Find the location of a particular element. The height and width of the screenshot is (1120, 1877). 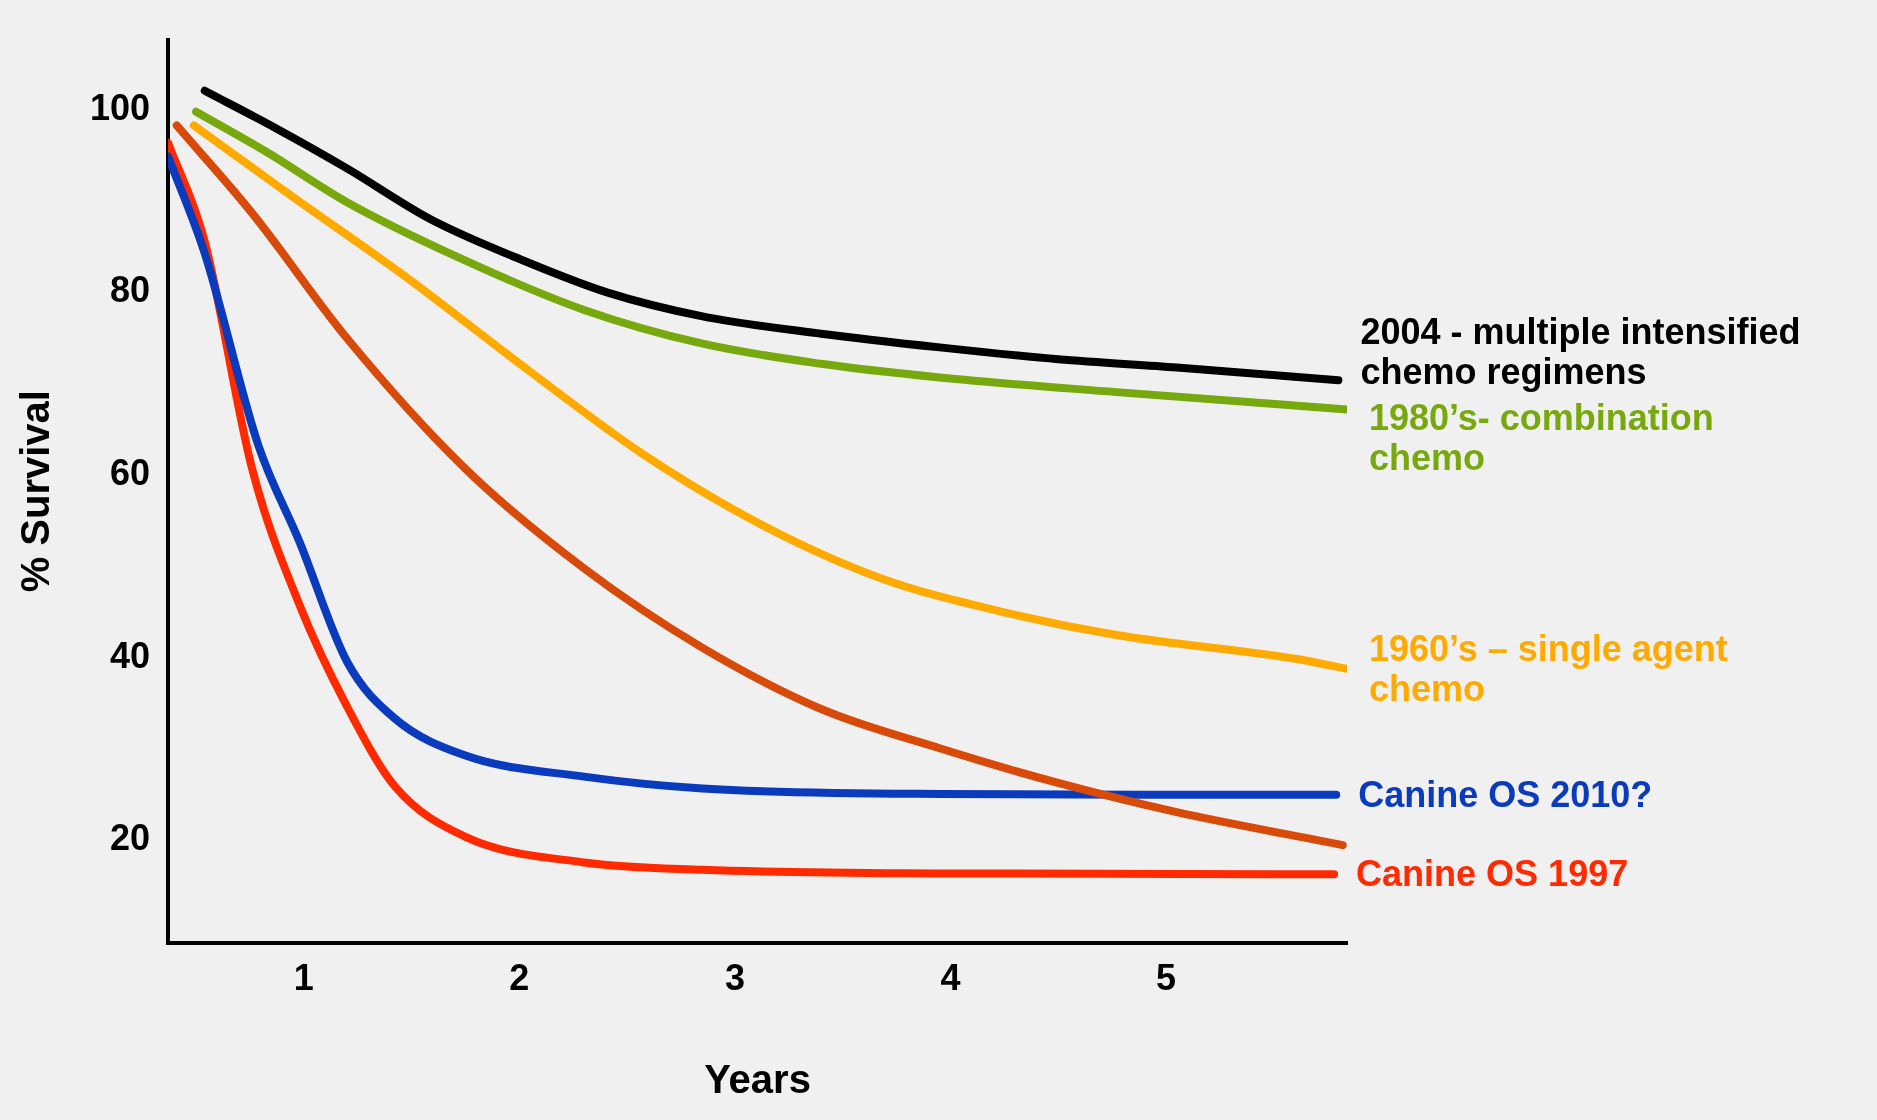

y-tick-label: 100 is located at coordinates (120, 107).